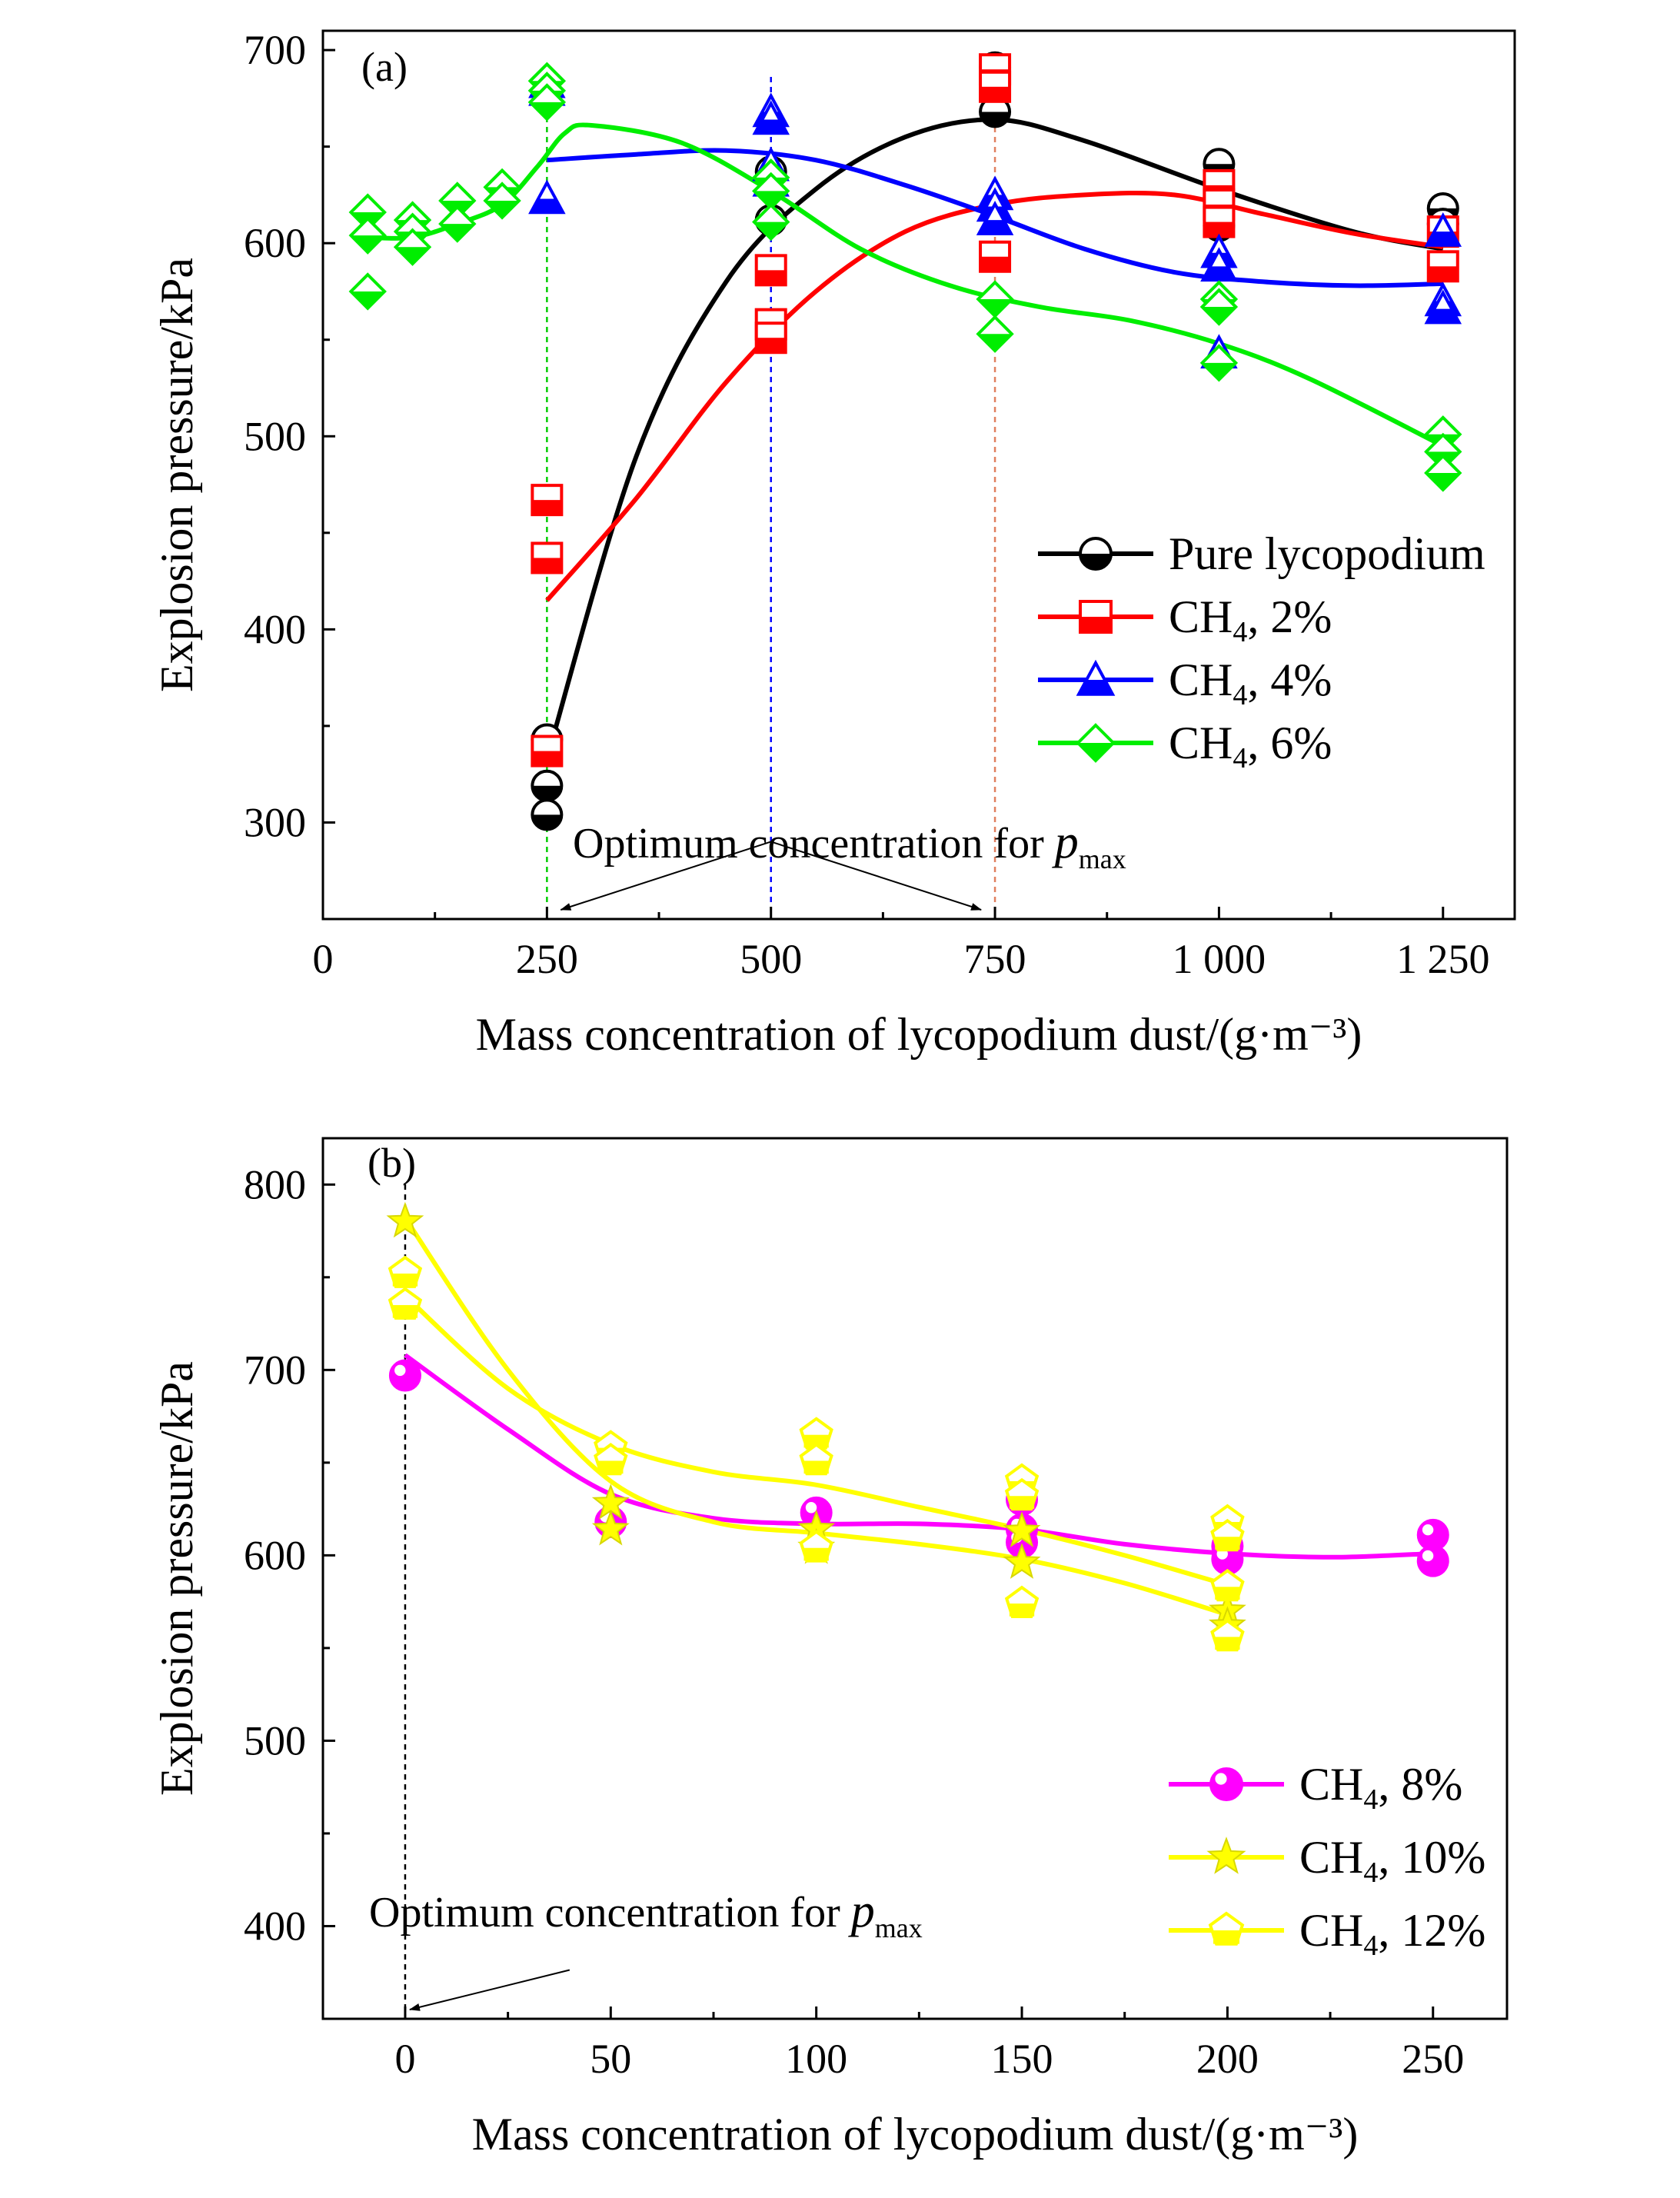 This screenshot has width=1680, height=2198. I want to click on data-point-1-3-fill, so click(771, 277).